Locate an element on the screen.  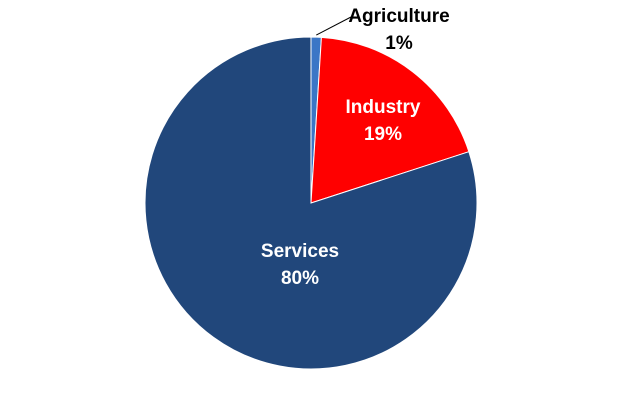
leader-line is located at coordinates (334, 26).